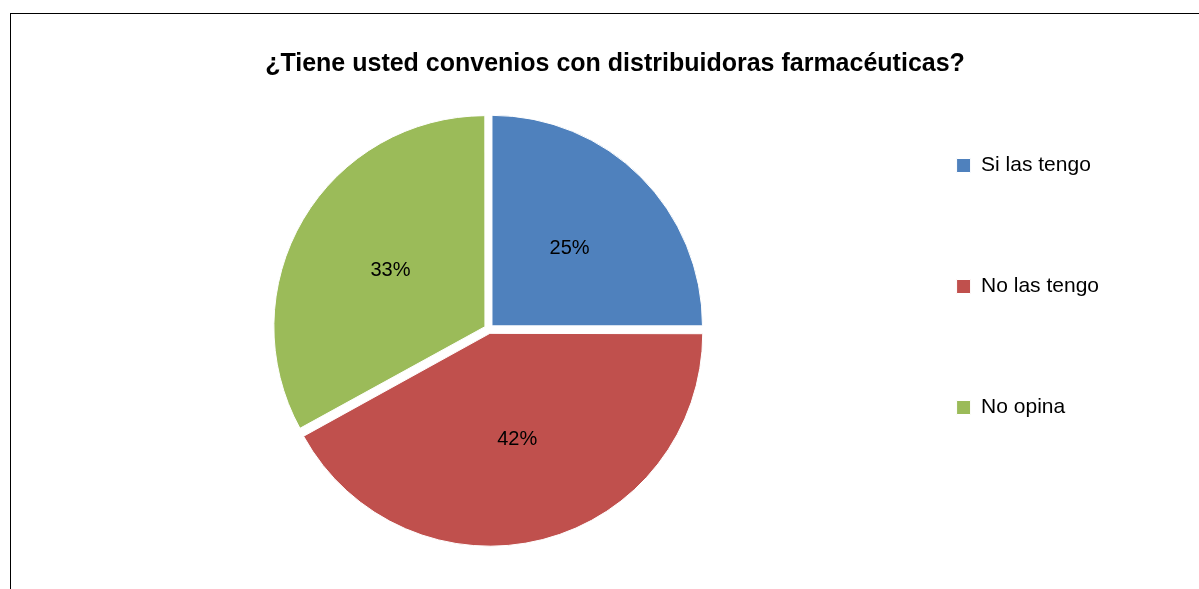 This screenshot has height=589, width=1199. What do you see at coordinates (517, 438) in the screenshot?
I see `data-label: 42%` at bounding box center [517, 438].